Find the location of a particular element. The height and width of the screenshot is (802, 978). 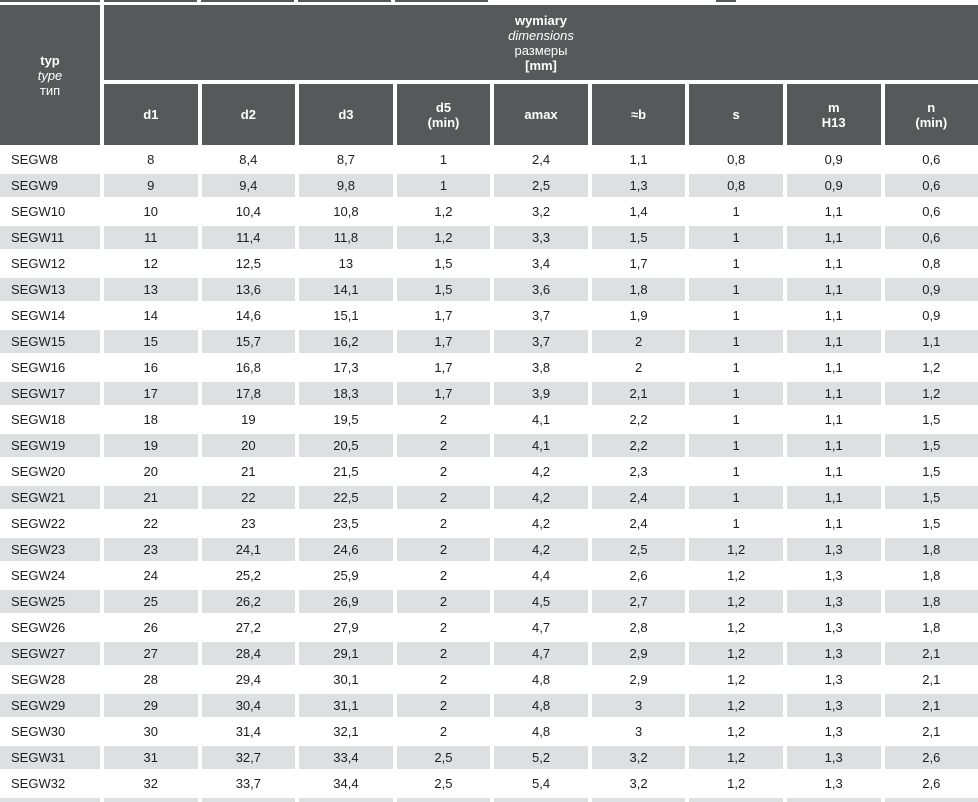

cell-d3: 9,8 is located at coordinates (346, 185).